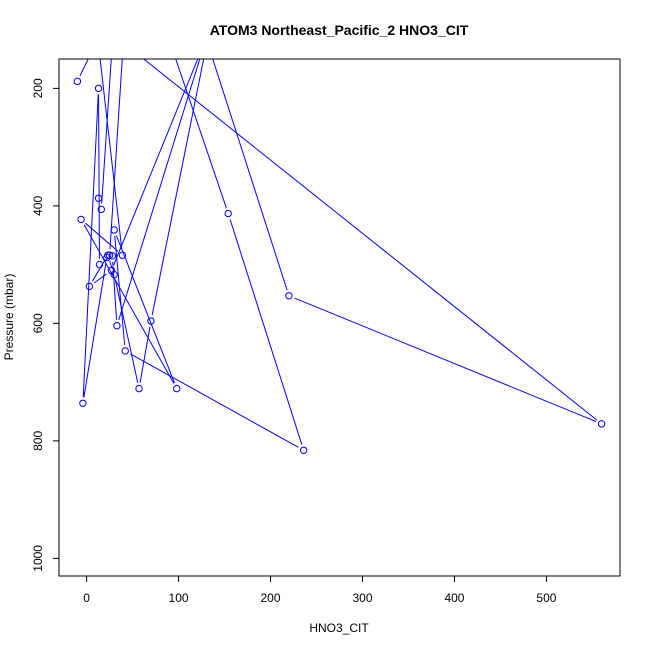 The image size is (650, 650). What do you see at coordinates (38, 558) in the screenshot?
I see `y-tick-label: 1000` at bounding box center [38, 558].